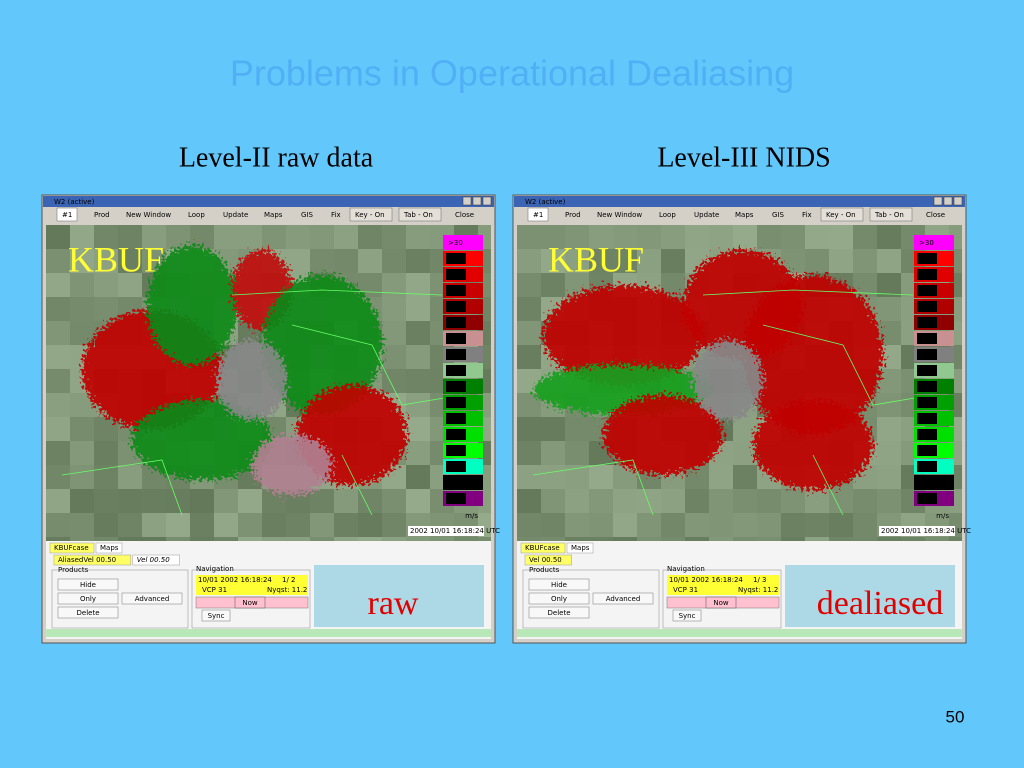 The width and height of the screenshot is (1024, 768). What do you see at coordinates (455, 531) in the screenshot?
I see `timestamp: 2002 10/01 16:18:24 UTC` at bounding box center [455, 531].